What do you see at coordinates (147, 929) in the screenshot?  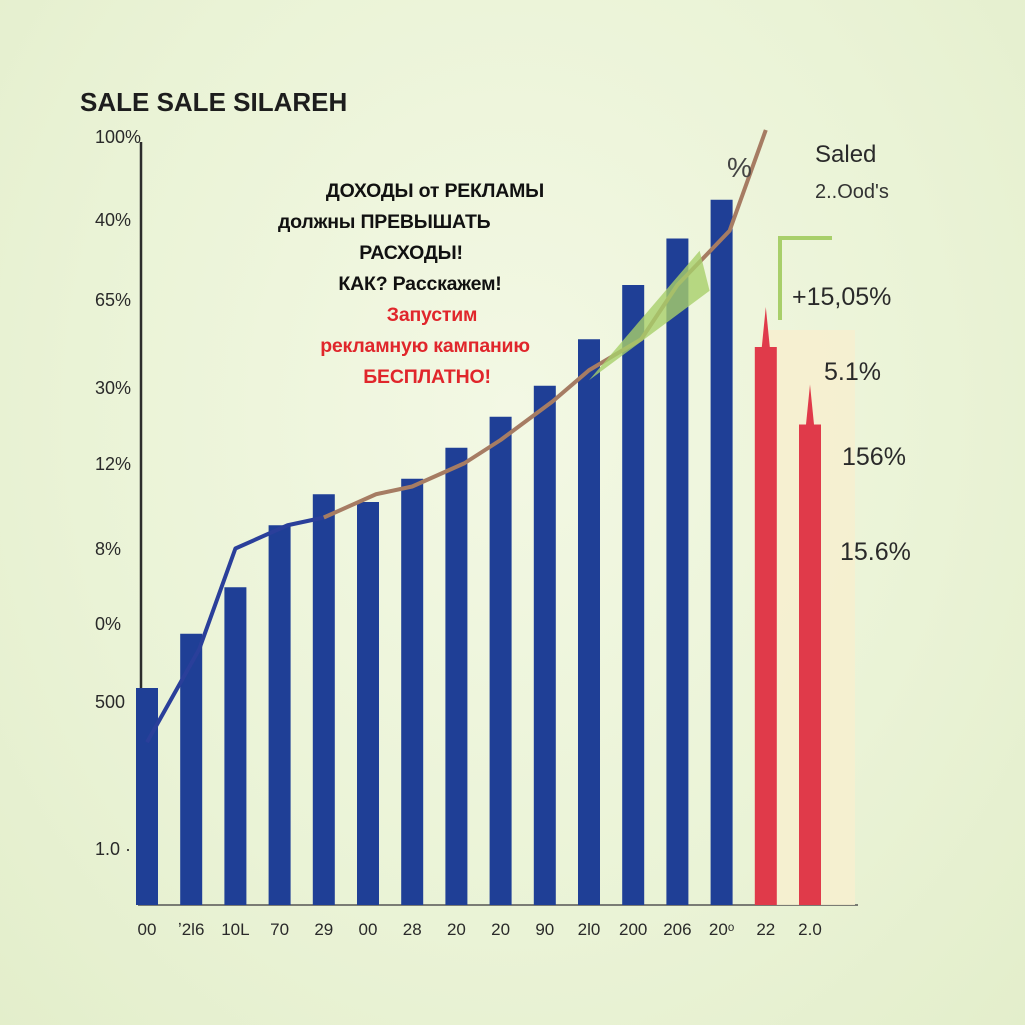 I see `x-tick-label-0: 00` at bounding box center [147, 929].